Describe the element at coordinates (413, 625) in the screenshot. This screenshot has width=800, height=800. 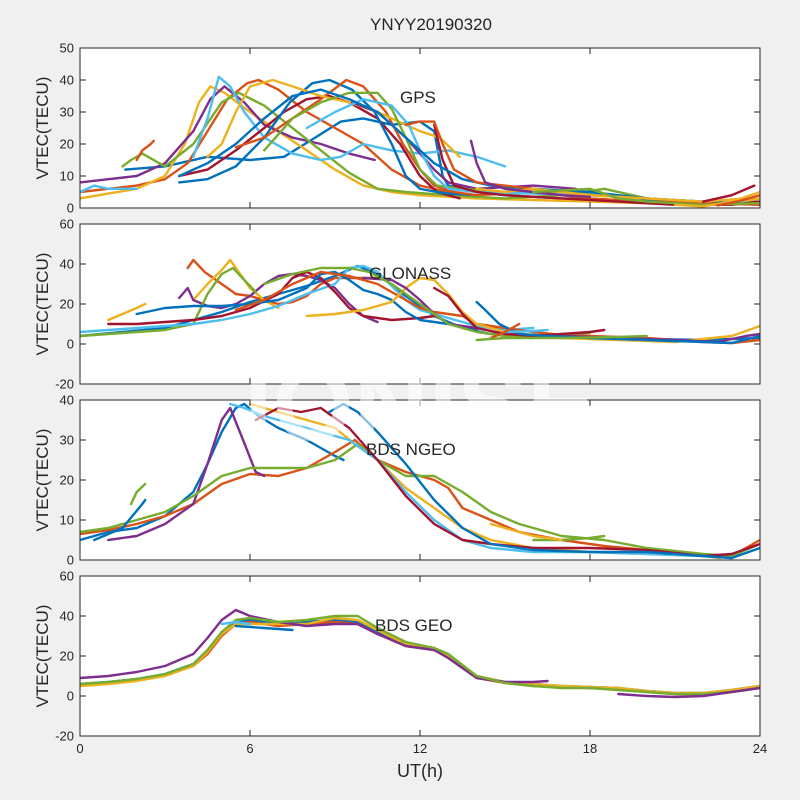
I see `panel-label: BDS GEO` at that location.